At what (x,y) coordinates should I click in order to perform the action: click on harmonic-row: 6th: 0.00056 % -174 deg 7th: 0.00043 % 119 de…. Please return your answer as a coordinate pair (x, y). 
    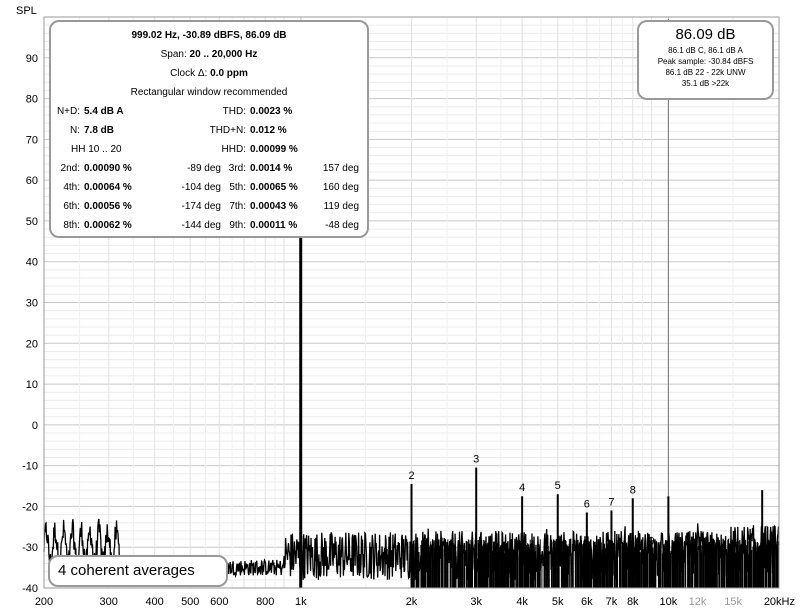
    Looking at the image, I should click on (209, 206).